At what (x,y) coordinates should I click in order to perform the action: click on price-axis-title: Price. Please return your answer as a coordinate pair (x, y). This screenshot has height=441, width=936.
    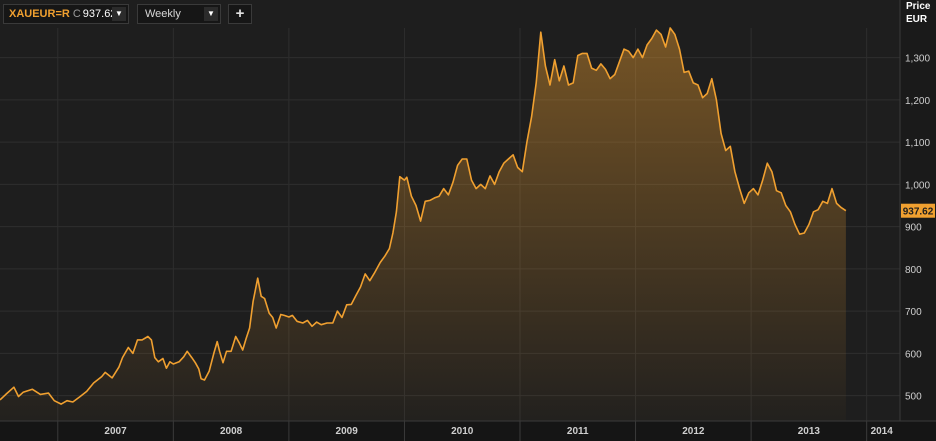
    Looking at the image, I should click on (918, 6).